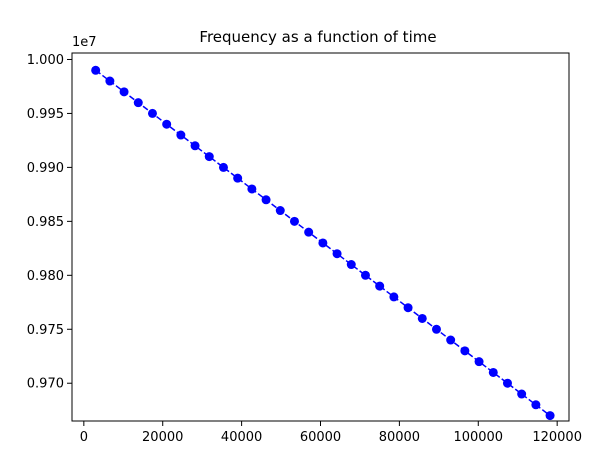  I want to click on x-axis-ticks: 0 20000 40000 60000 80000 100000 120000, so click(331, 433).